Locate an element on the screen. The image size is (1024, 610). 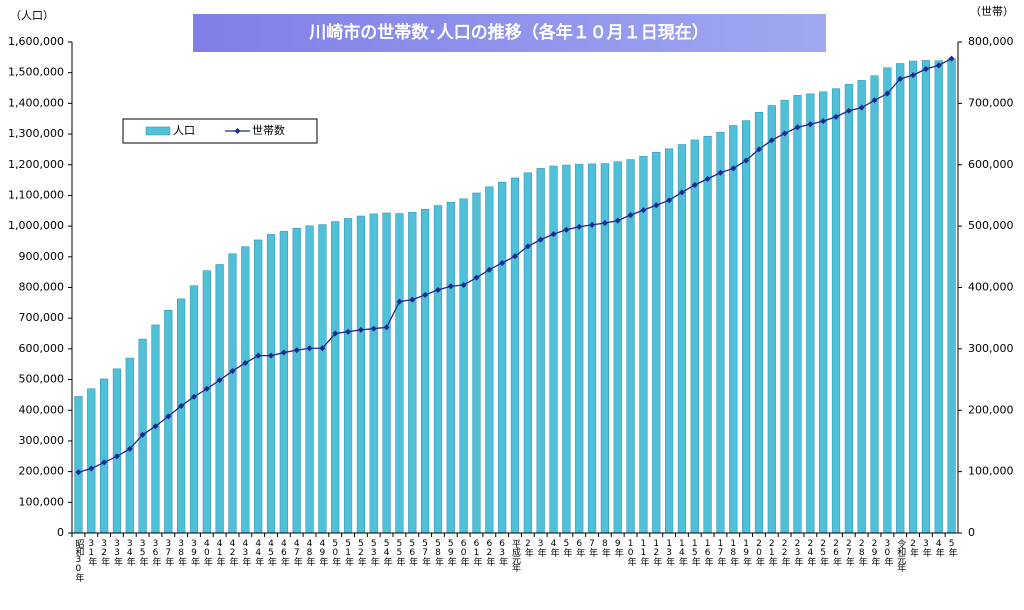
x-tick-label: 25年 is located at coordinates (823, 553).